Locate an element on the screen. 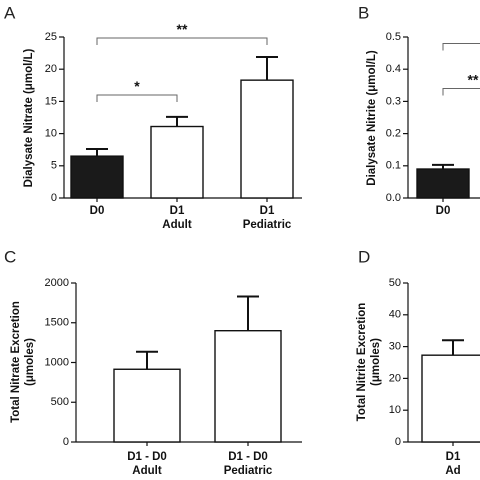  y-axis-label-line: Dialysate Nitrate (μmol/L) is located at coordinates (29, 117).